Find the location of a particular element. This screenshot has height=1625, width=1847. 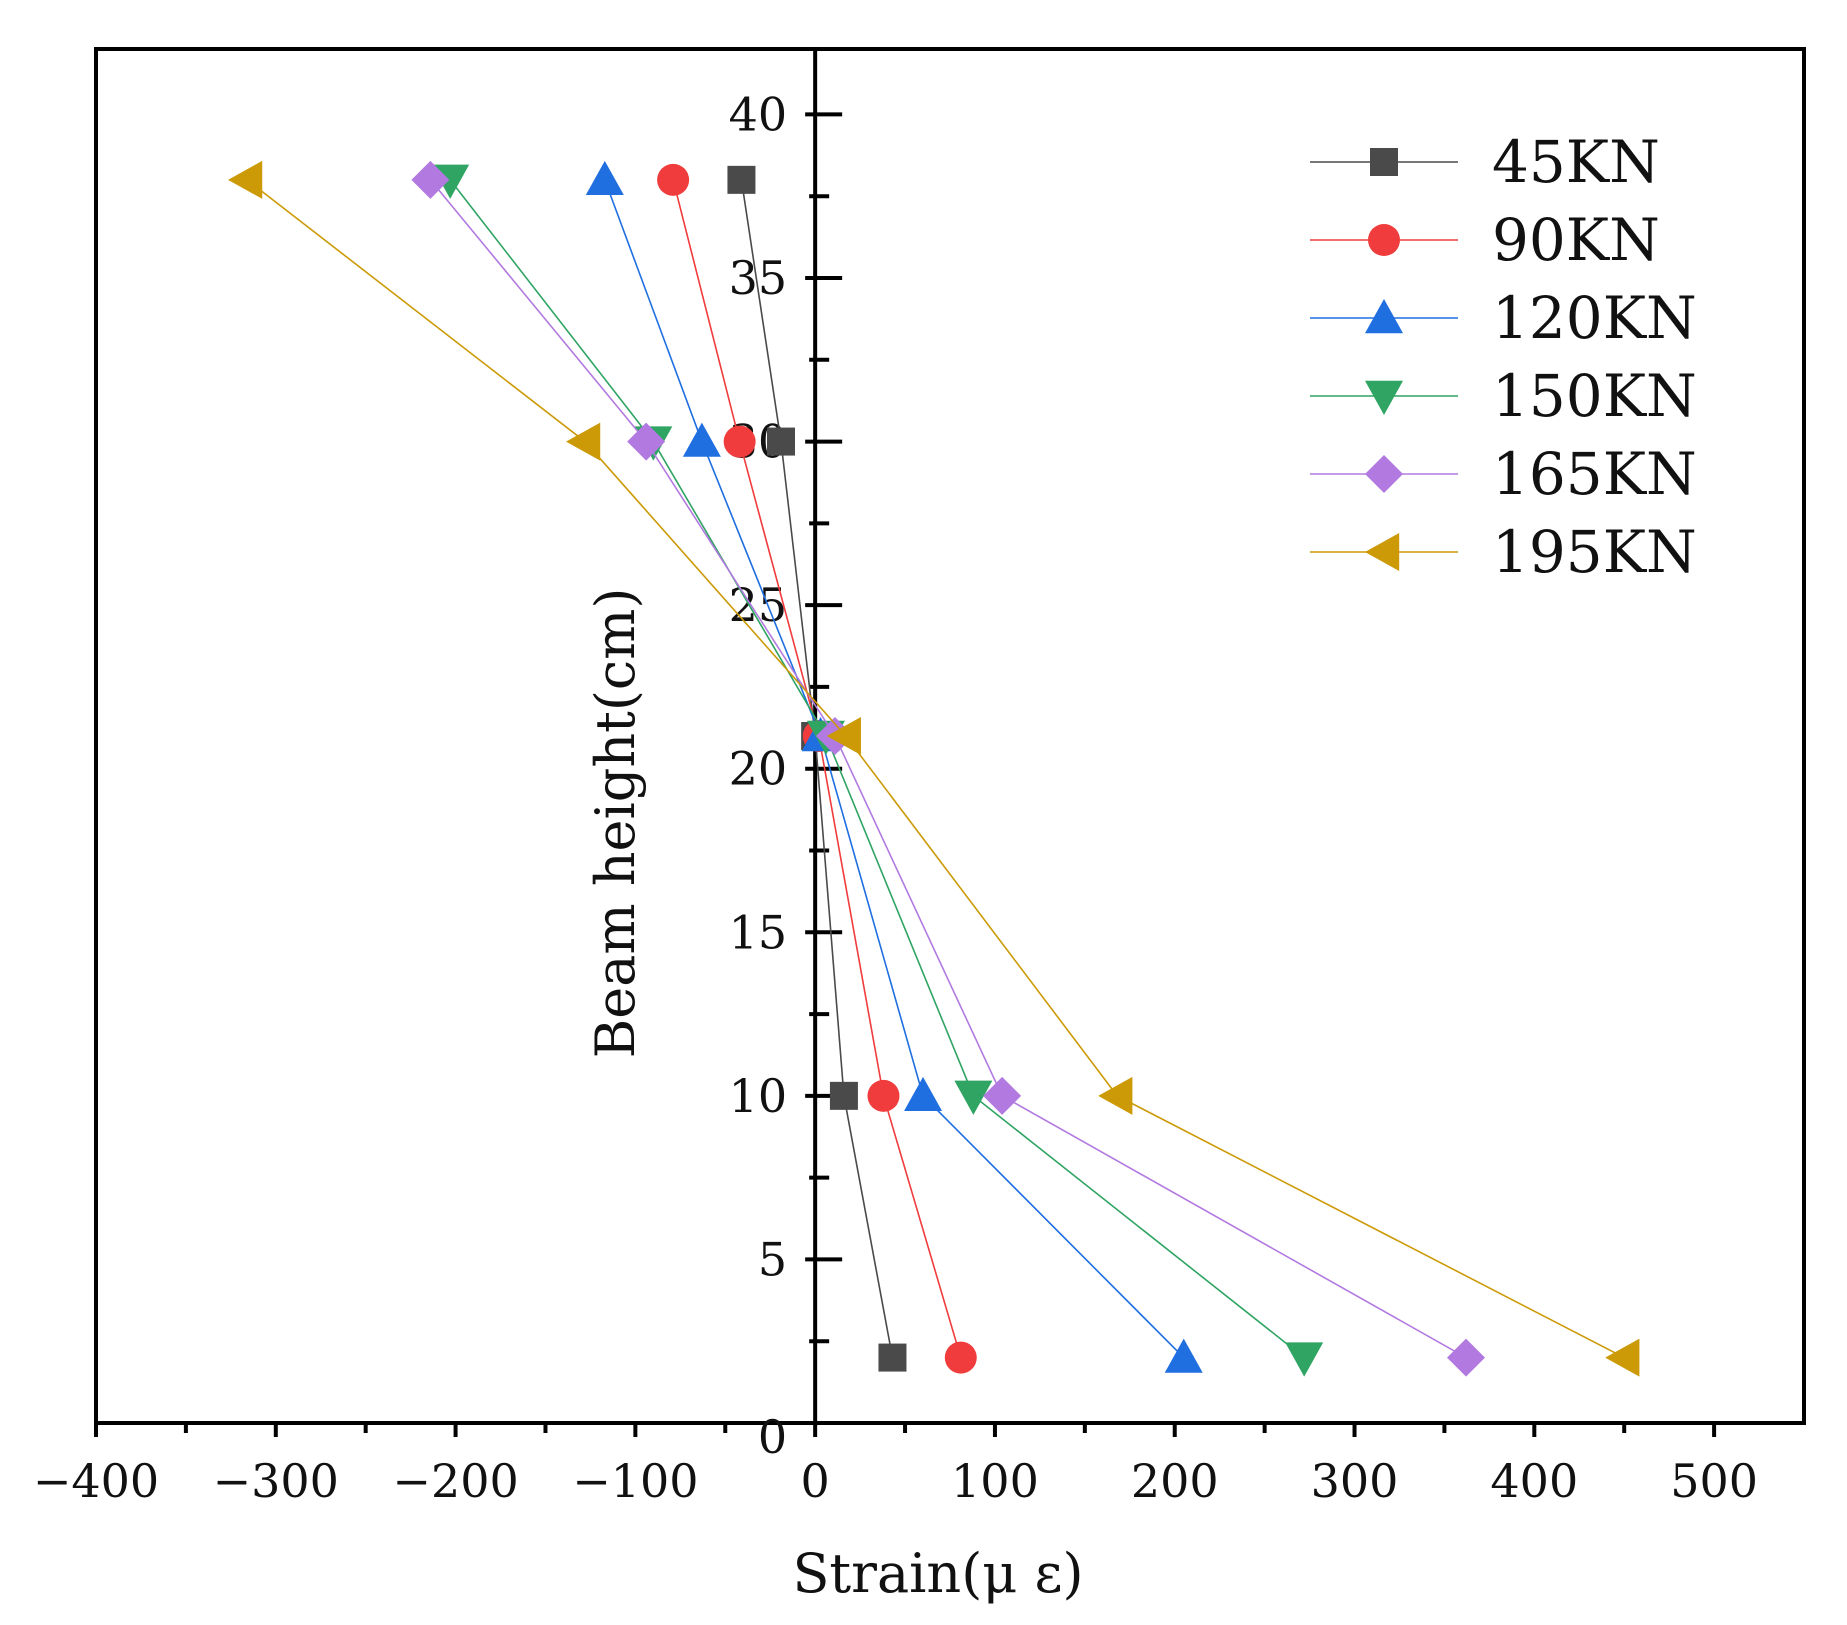

legend-label: 45KN is located at coordinates (1576, 162).